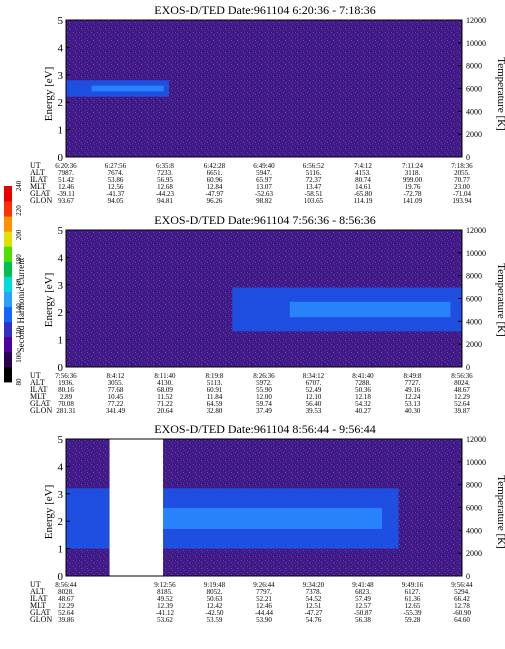 The width and height of the screenshot is (505, 649). Describe the element at coordinates (66, 599) in the screenshot. I see `orbit-cell: 48.67` at that location.